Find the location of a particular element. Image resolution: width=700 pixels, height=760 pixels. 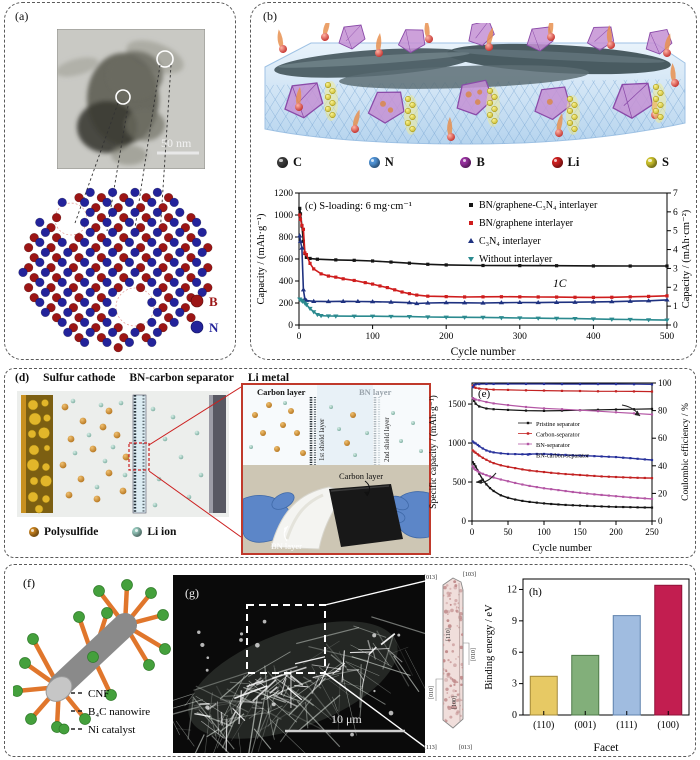

bn-lattice-diagram: B N is located at coordinates (118, 270).